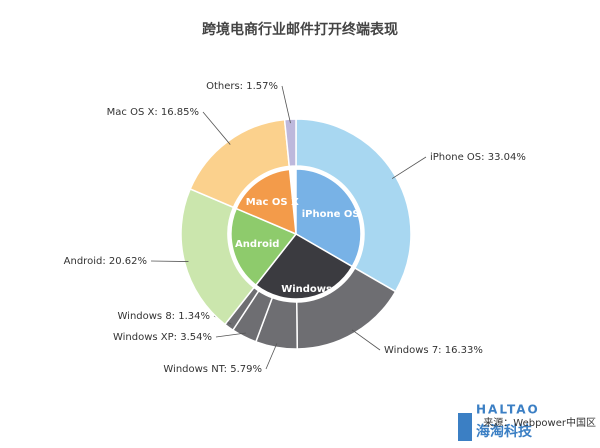 This screenshot has width=600, height=448. What do you see at coordinates (508, 410) in the screenshot?
I see `brand-en: HALTAO` at bounding box center [508, 410].